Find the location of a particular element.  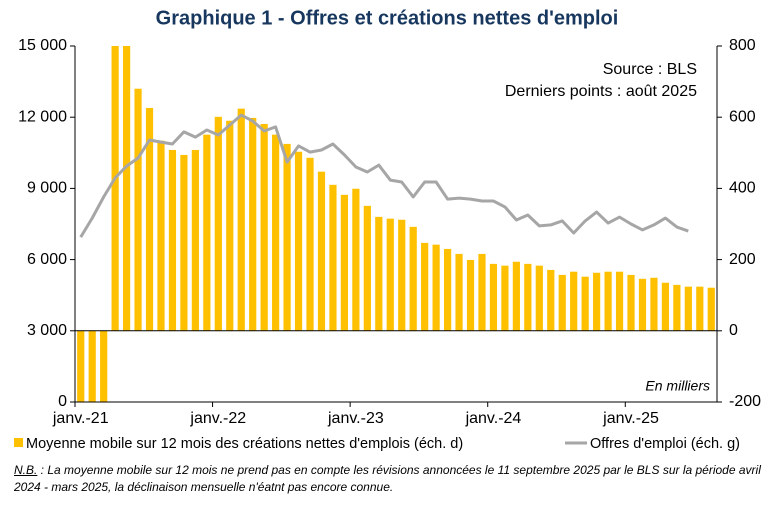

legend-swatch is located at coordinates (18, 442).